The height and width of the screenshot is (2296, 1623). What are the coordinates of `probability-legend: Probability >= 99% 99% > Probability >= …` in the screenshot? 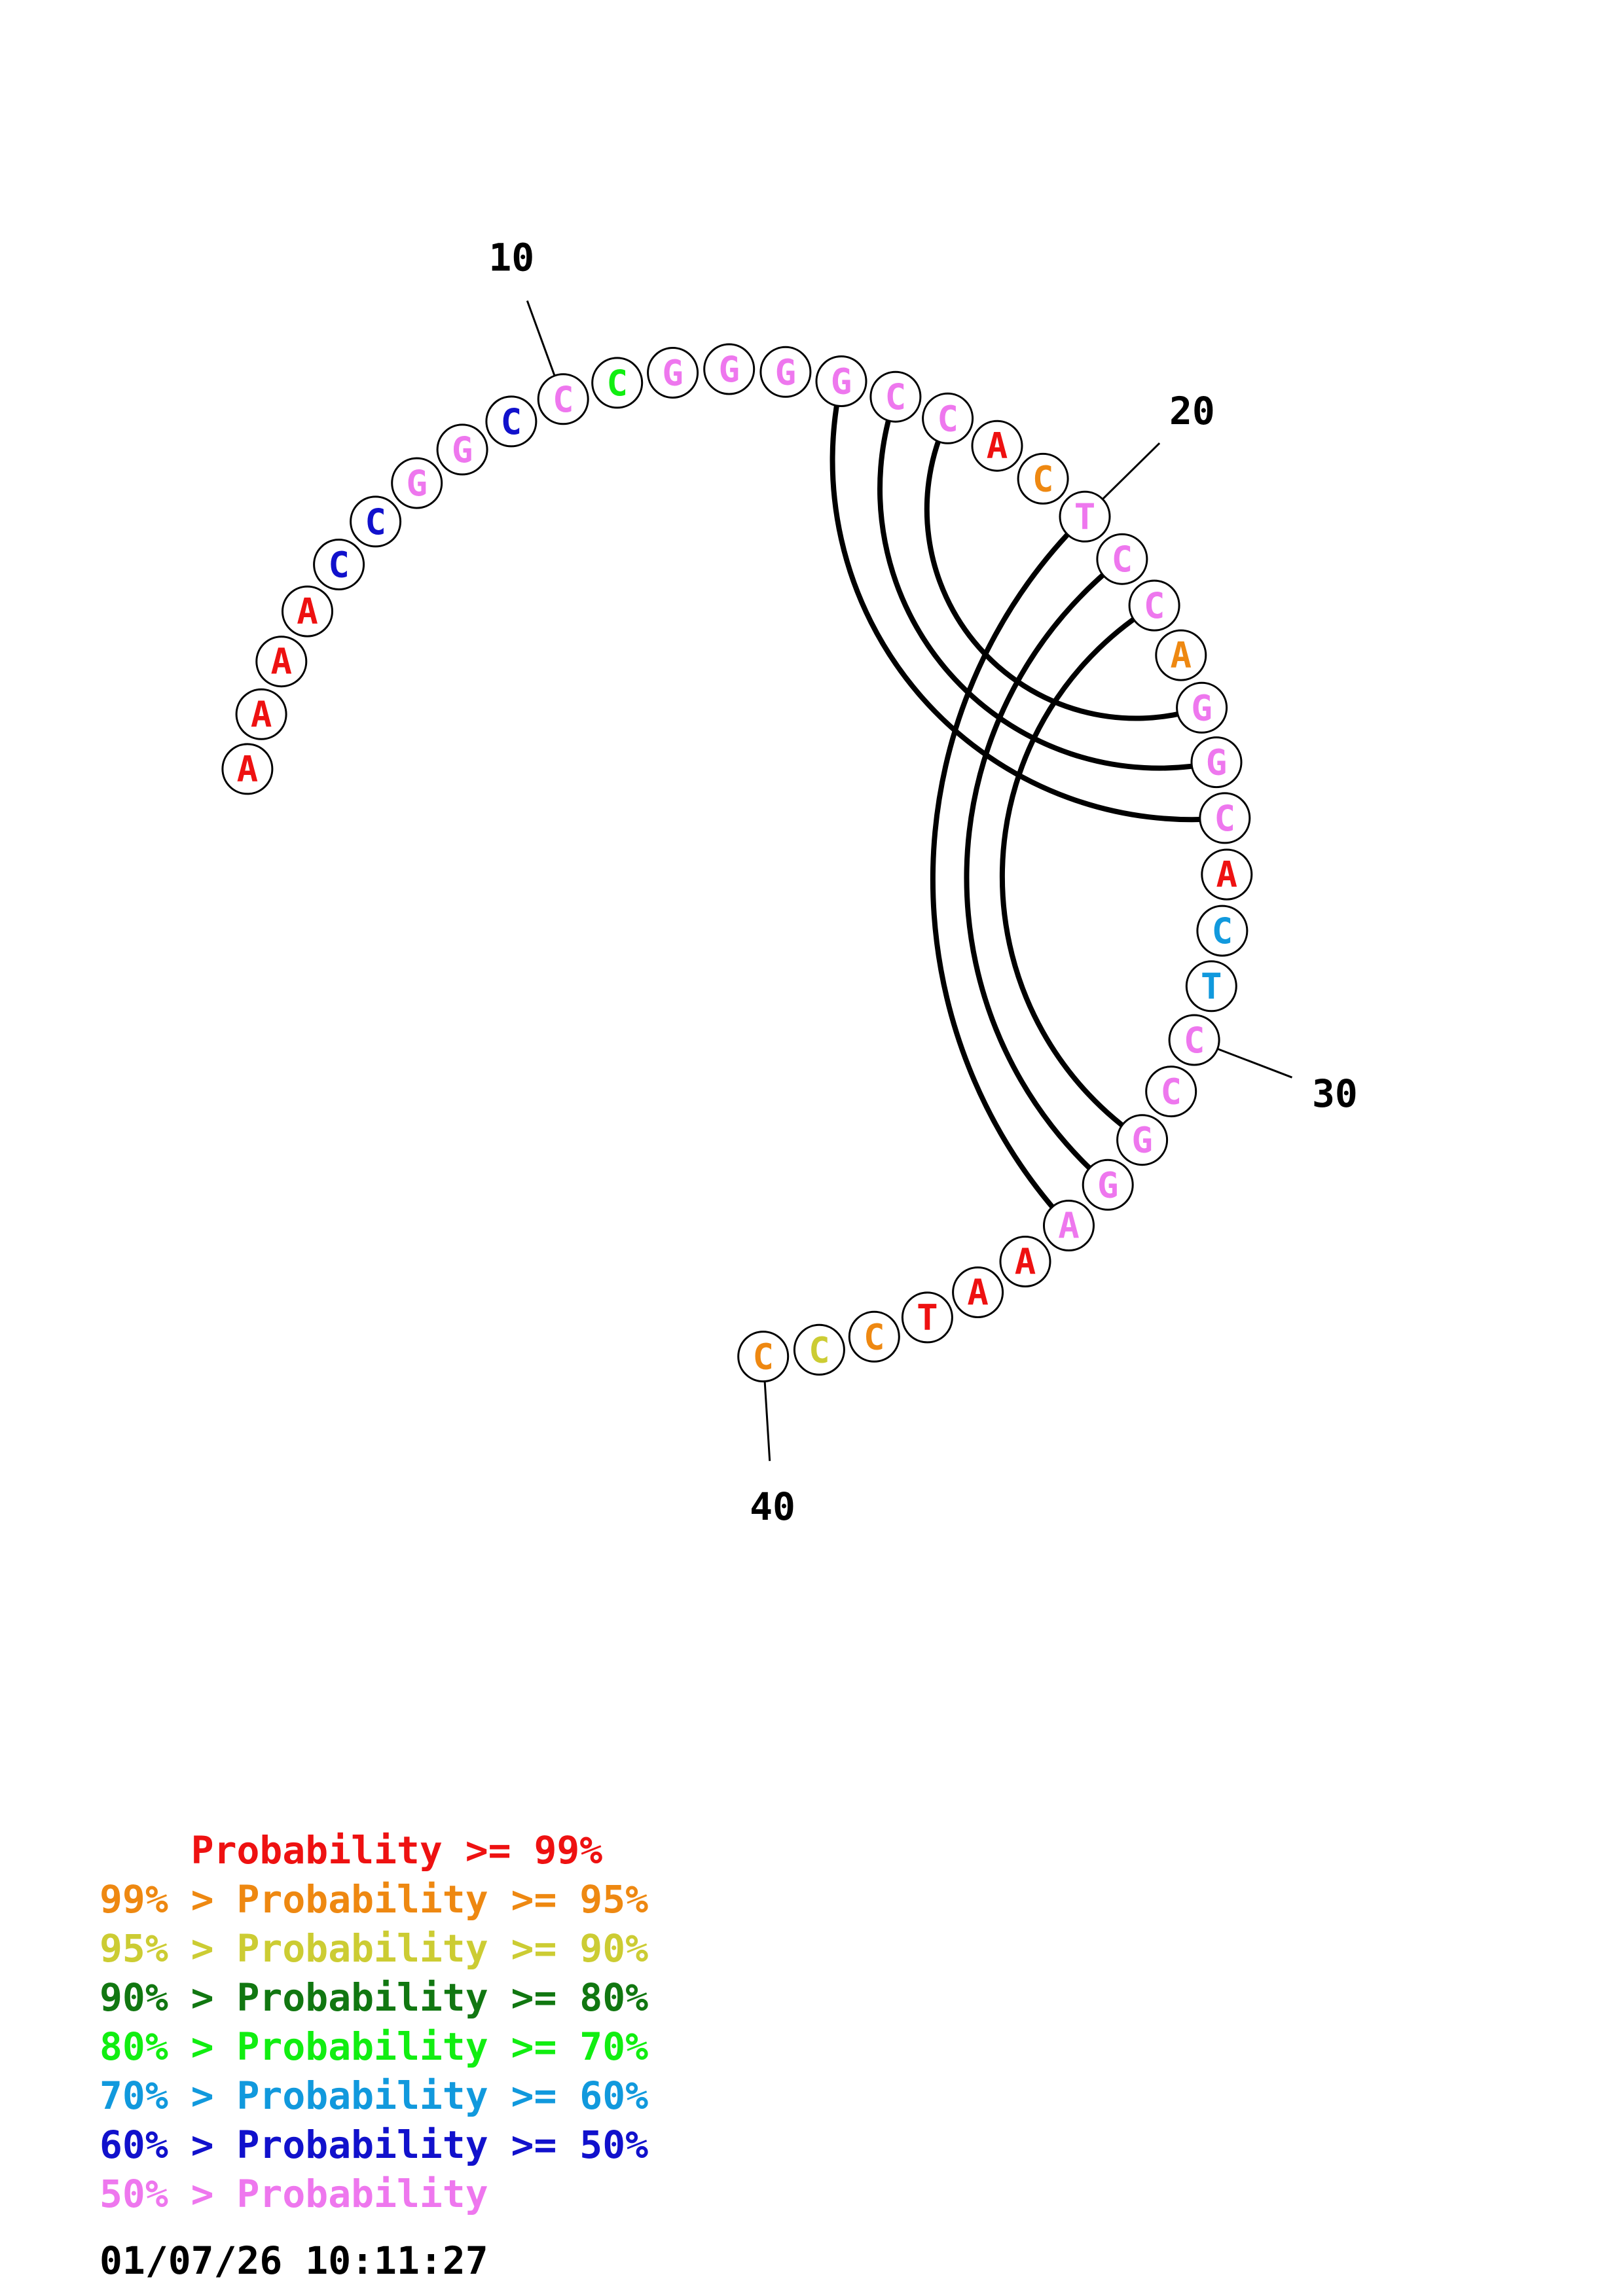 It's located at (374, 2022).